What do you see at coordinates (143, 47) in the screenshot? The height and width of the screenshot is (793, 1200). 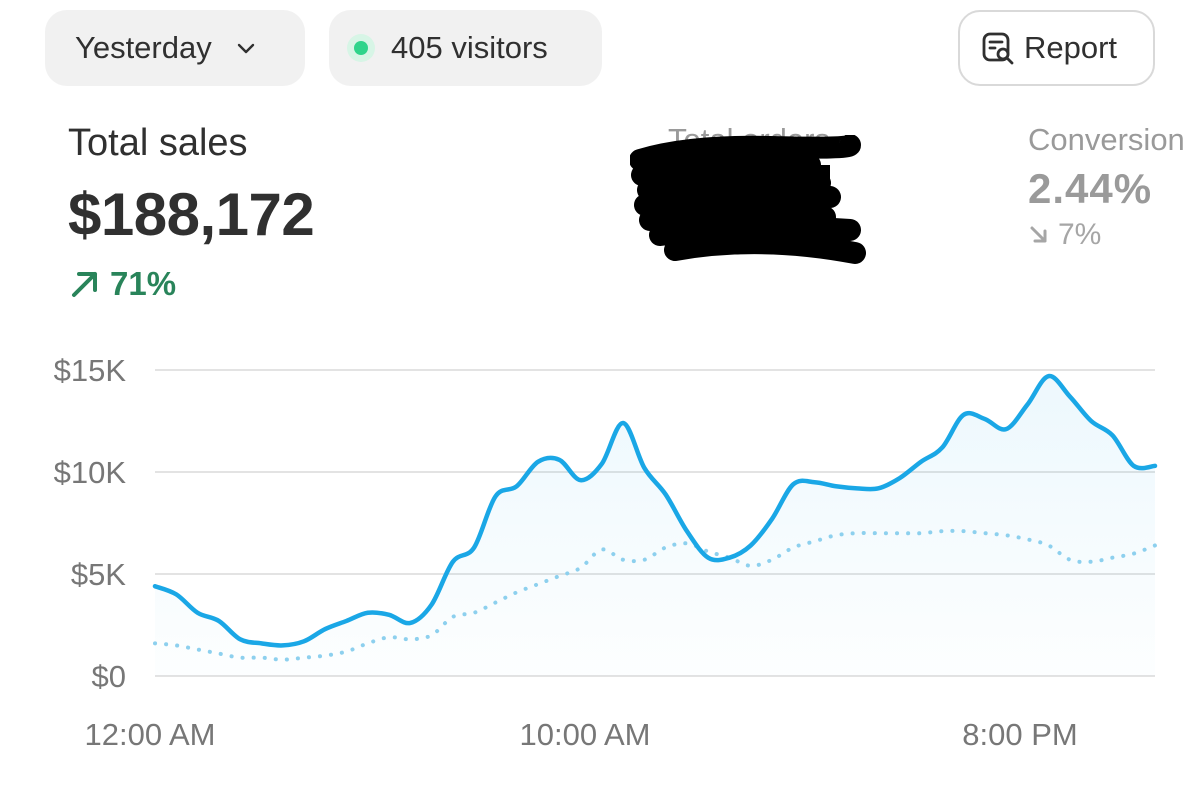 I see `period-label: Yesterday` at bounding box center [143, 47].